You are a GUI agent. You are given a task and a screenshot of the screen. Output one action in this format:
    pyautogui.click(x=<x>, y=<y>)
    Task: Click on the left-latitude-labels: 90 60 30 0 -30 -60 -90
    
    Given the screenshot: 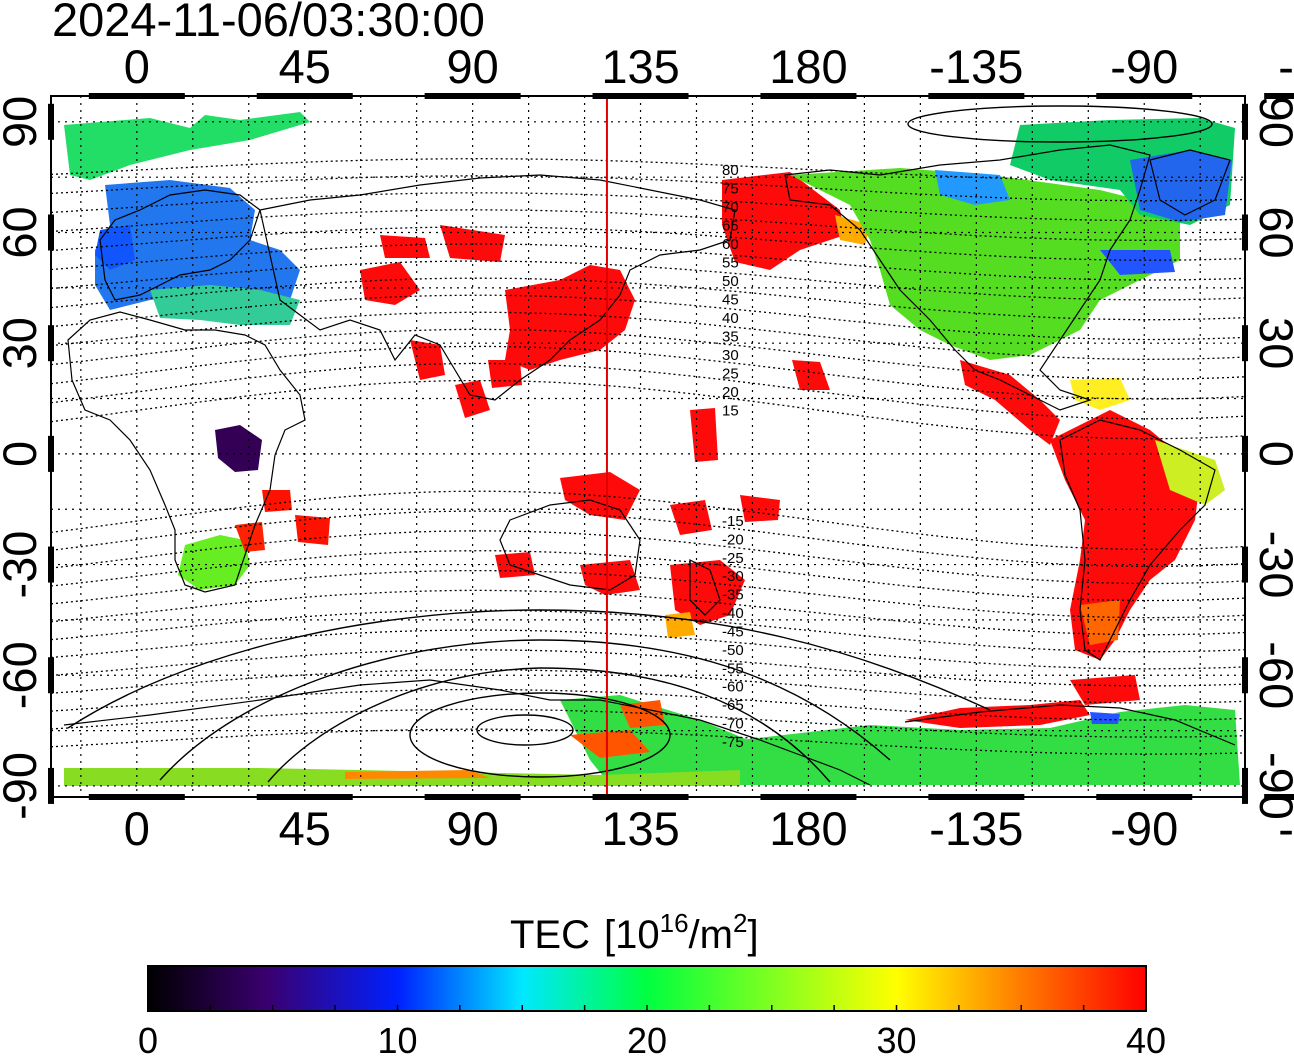 What is the action you would take?
    pyautogui.click(x=23, y=458)
    